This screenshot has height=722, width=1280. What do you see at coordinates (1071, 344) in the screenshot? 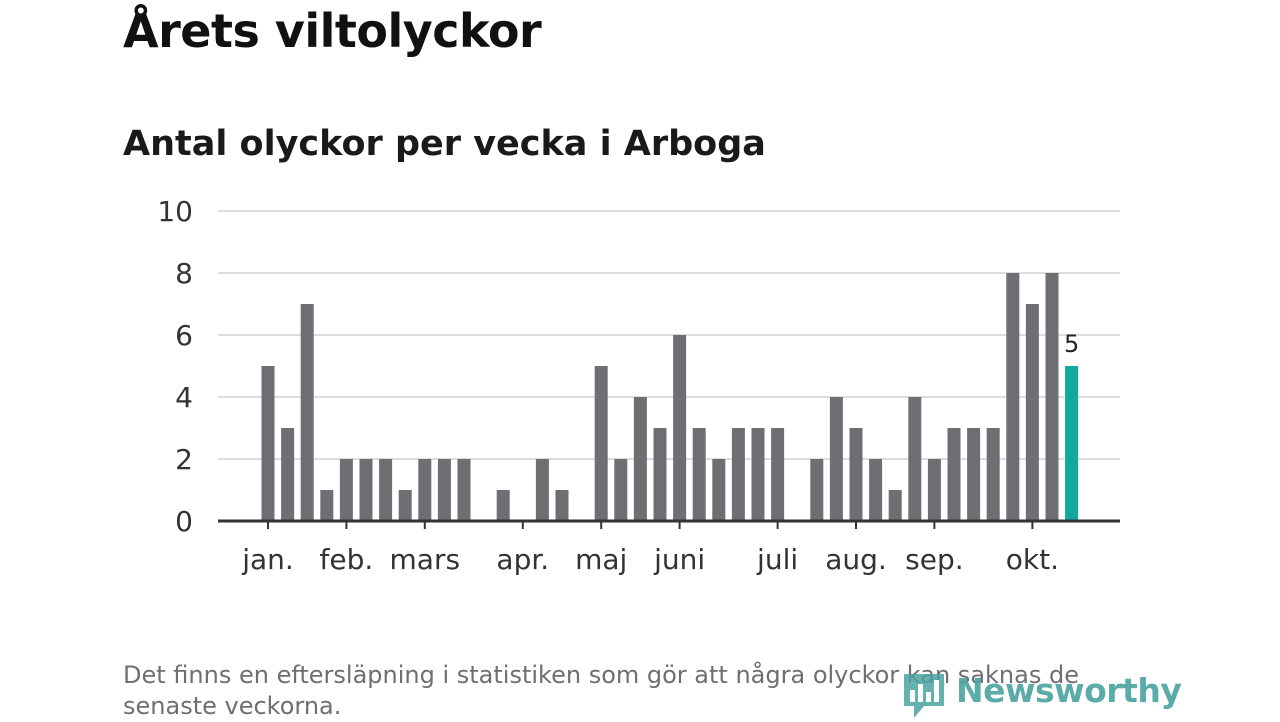
I see `data-label: 5` at bounding box center [1071, 344].